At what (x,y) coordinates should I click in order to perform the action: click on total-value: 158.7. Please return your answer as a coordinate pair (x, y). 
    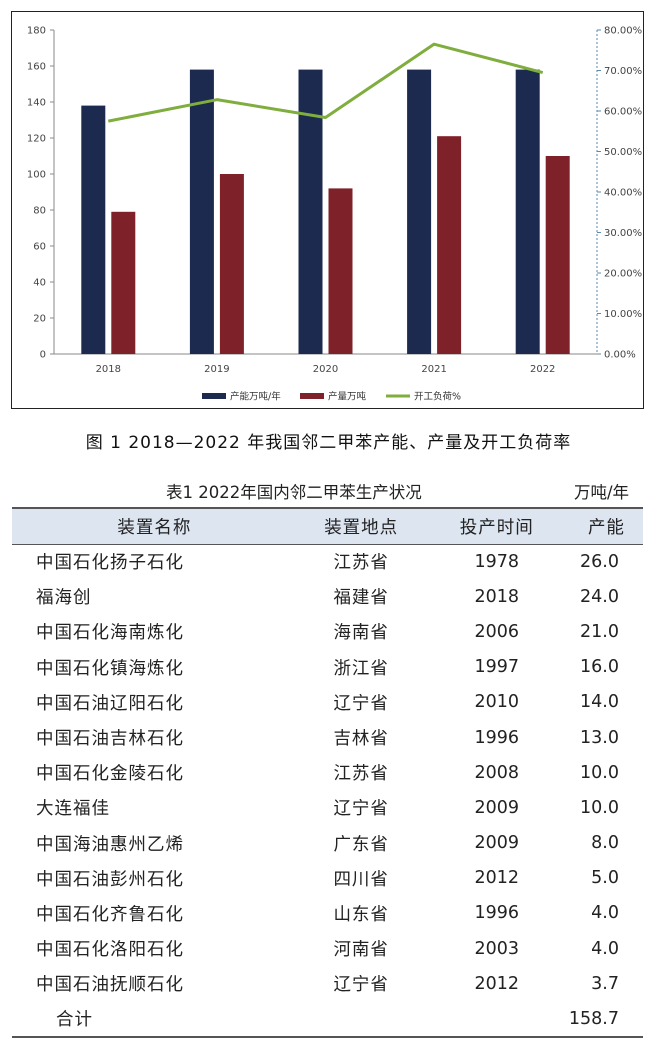
    Looking at the image, I should click on (593, 1018).